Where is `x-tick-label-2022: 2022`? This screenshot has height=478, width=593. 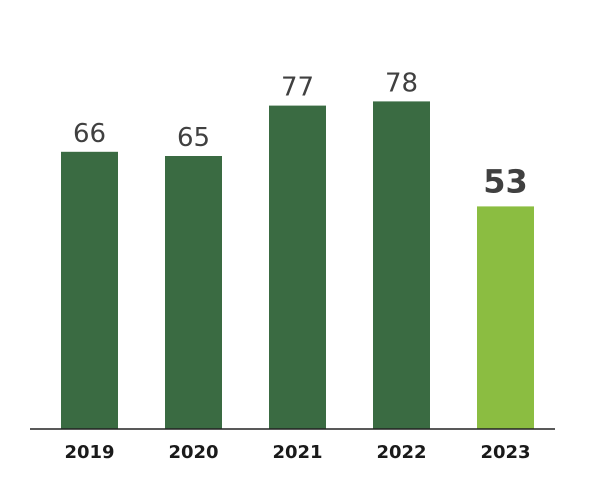 x-tick-label-2022: 2022 is located at coordinates (401, 452).